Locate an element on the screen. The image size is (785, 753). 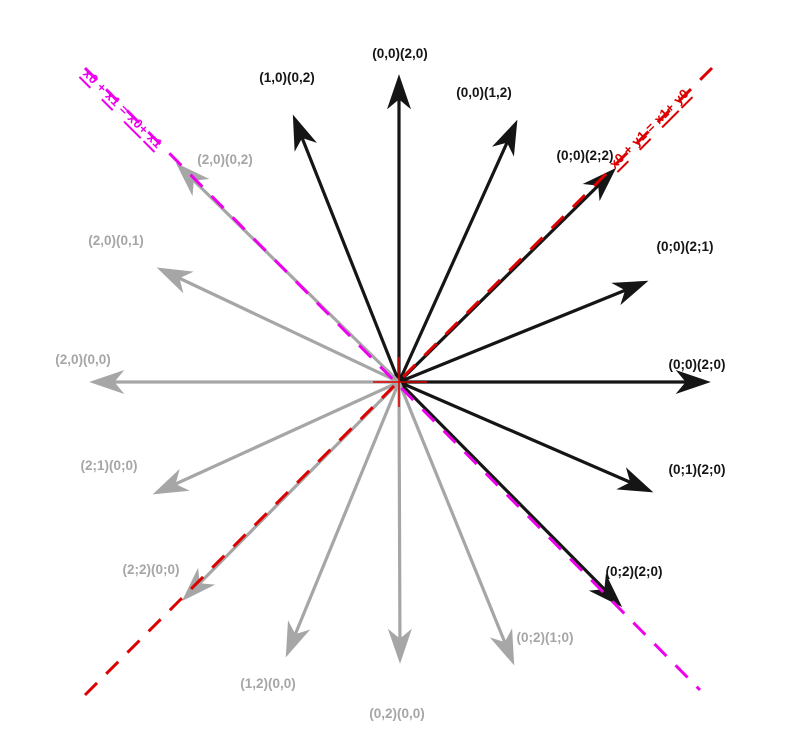
vector-label: (2;2)(0;0) is located at coordinates (150, 569).